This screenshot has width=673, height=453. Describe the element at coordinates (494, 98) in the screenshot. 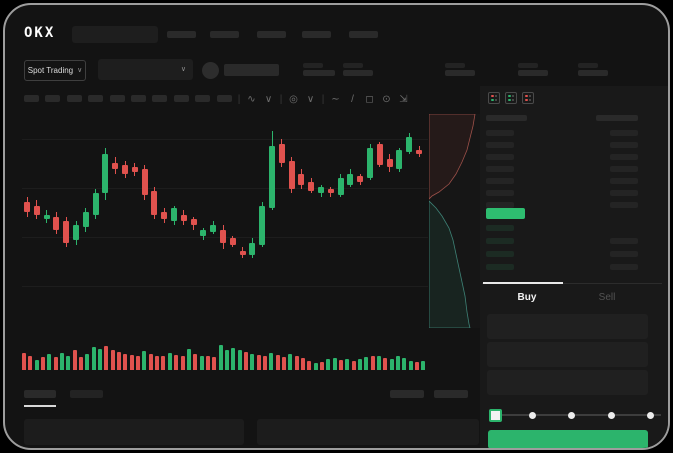

I see `orderbook-view-all-icon` at that location.